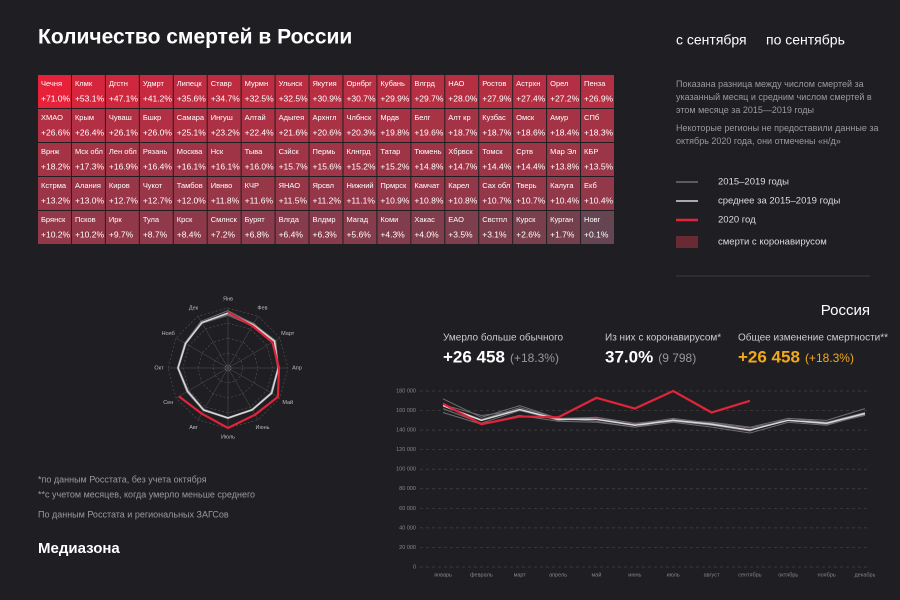 This screenshot has height=600, width=900. Describe the element at coordinates (687, 242) in the screenshot. I see `legend-swatch` at that location.